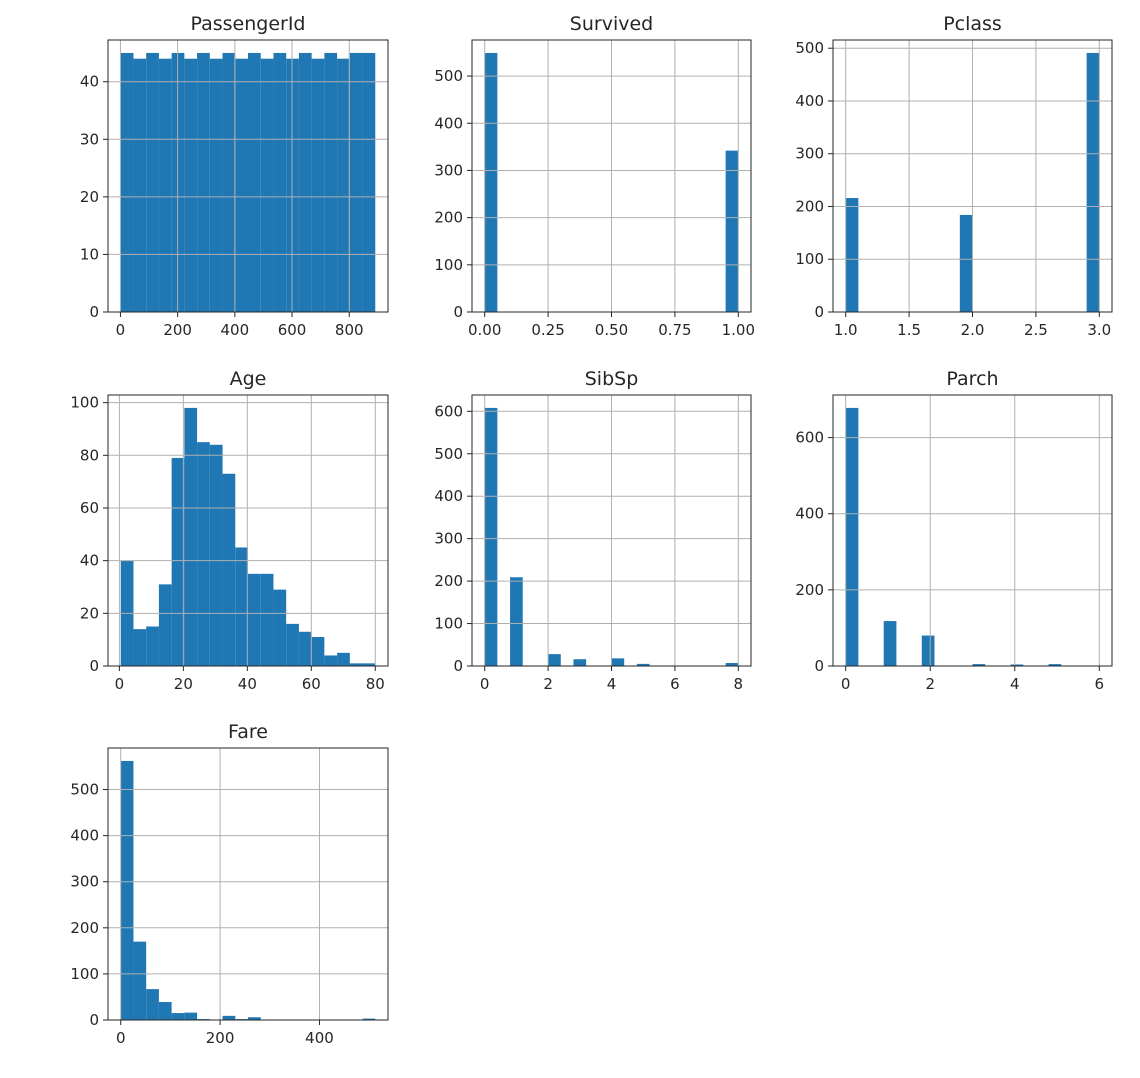 Image resolution: width=1140 pixels, height=1078 pixels. I want to click on x-tick-label: 80, so click(375, 684).